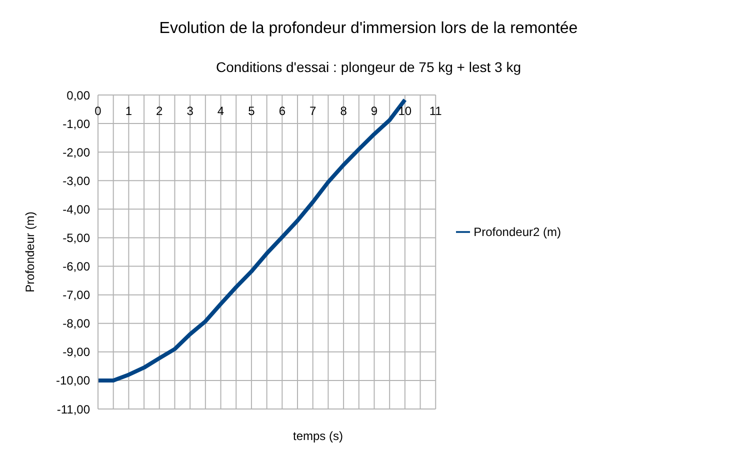 The width and height of the screenshot is (737, 464). I want to click on y-tick-label: -9,00, so click(76, 352).